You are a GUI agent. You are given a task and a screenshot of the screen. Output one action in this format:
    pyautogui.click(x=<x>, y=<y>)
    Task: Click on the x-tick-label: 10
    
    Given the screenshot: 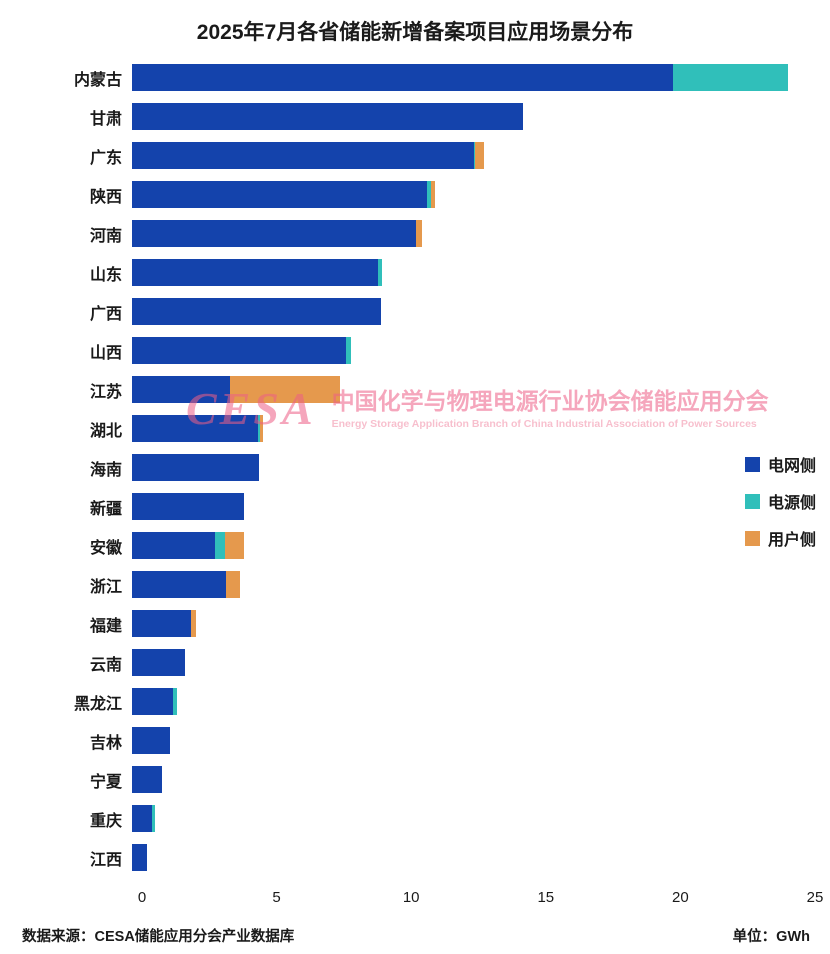 What is the action you would take?
    pyautogui.click(x=411, y=897)
    